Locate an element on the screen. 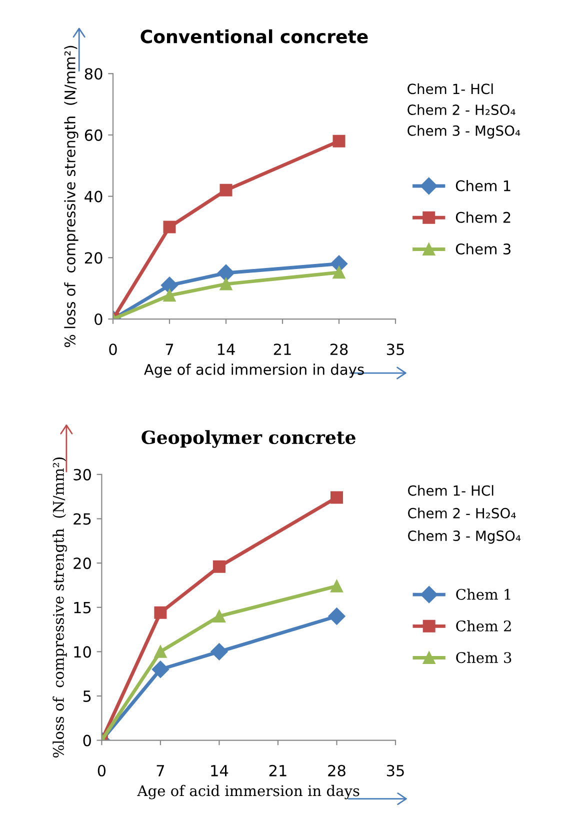 The width and height of the screenshot is (565, 818). y-axis-title: % loss of compressive strength (N/mm²) is located at coordinates (71, 197).